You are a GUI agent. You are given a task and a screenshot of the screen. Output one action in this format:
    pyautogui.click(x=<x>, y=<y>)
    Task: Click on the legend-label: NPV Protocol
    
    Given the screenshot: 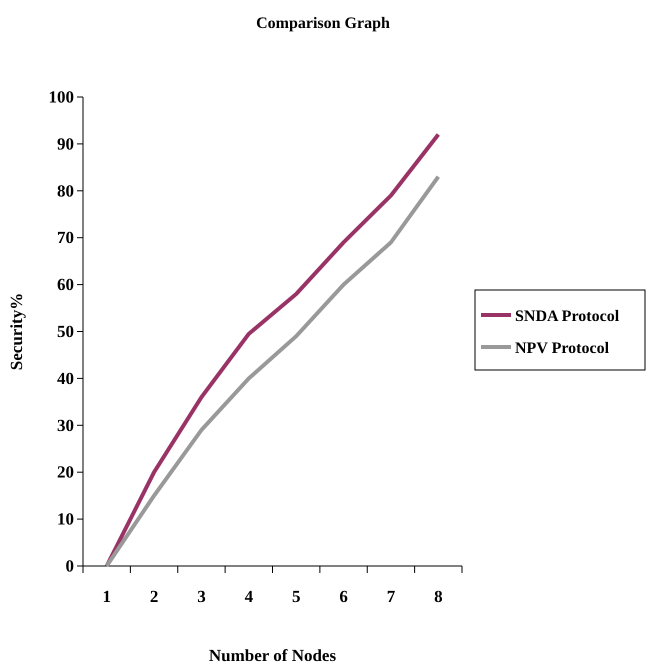 What is the action you would take?
    pyautogui.click(x=562, y=348)
    